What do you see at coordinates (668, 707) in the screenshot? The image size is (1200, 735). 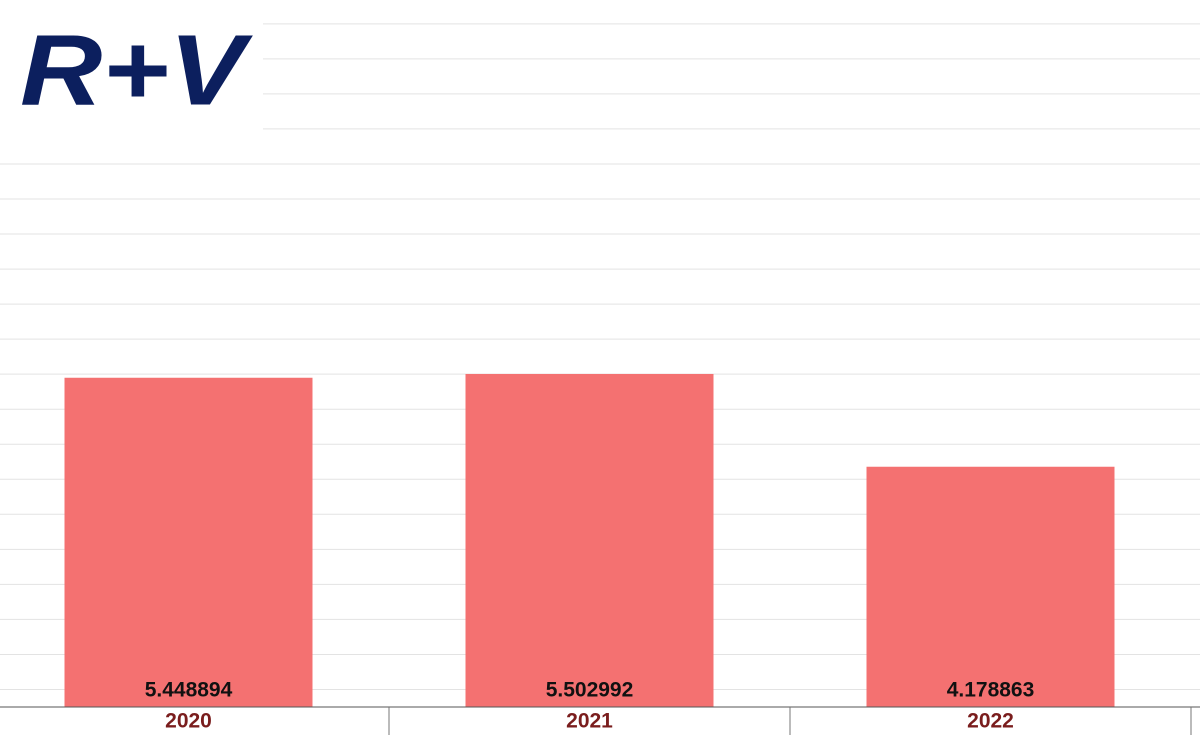 I see `labels: 5.448894 2020 5.502992 2021 4.178863 2022` at bounding box center [668, 707].